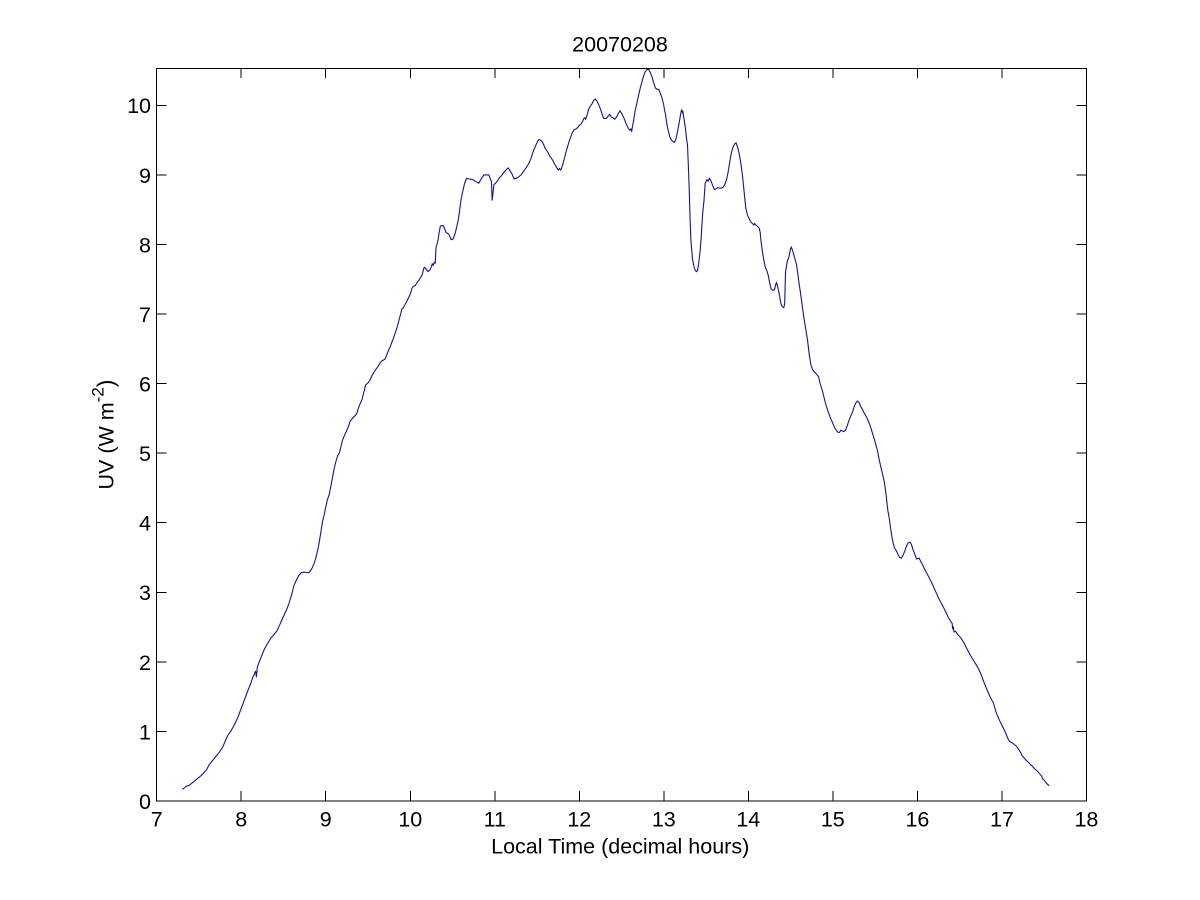 Image resolution: width=1200 pixels, height=900 pixels. I want to click on svg-text: 11, so click(495, 820).